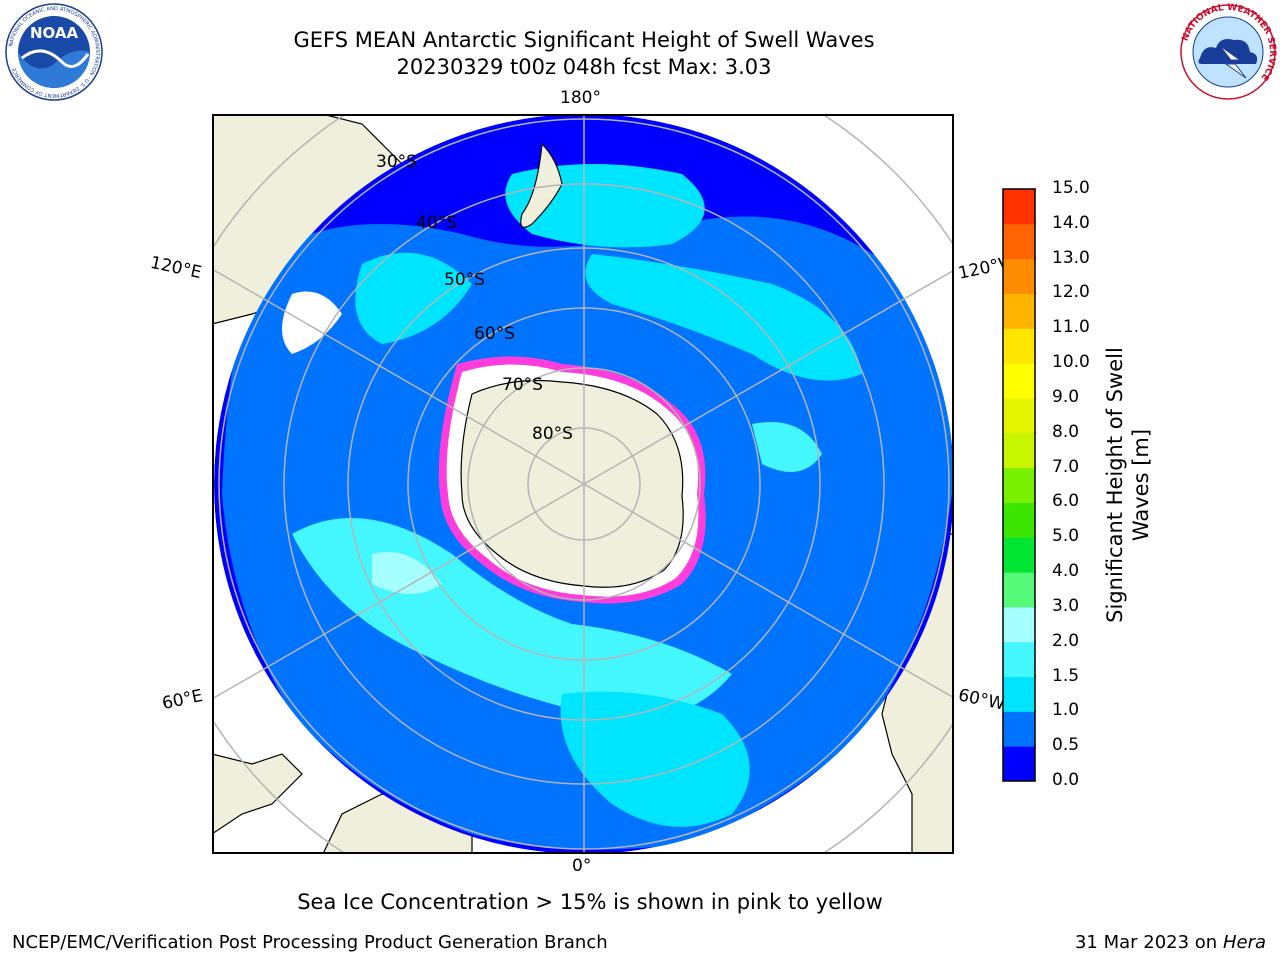 Image resolution: width=1280 pixels, height=960 pixels. I want to click on ice-zone, so click(312, 322).